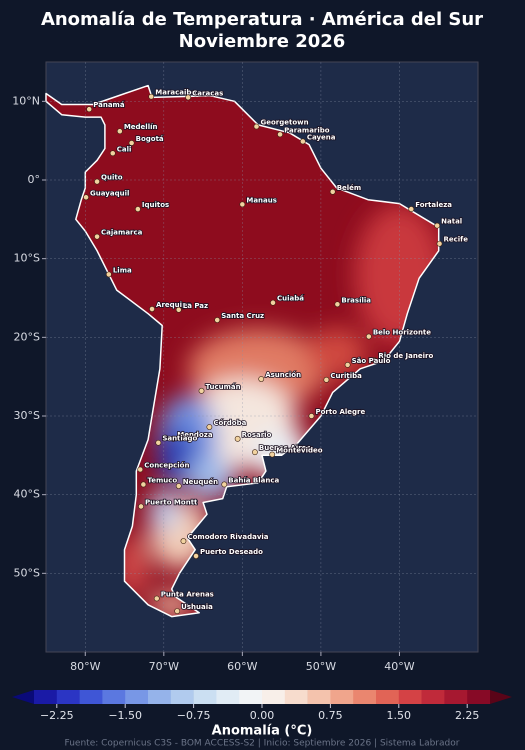 This screenshot has height=750, width=525. Describe the element at coordinates (467, 715) in the screenshot. I see `colorbar-tick-label: 2.25` at that location.